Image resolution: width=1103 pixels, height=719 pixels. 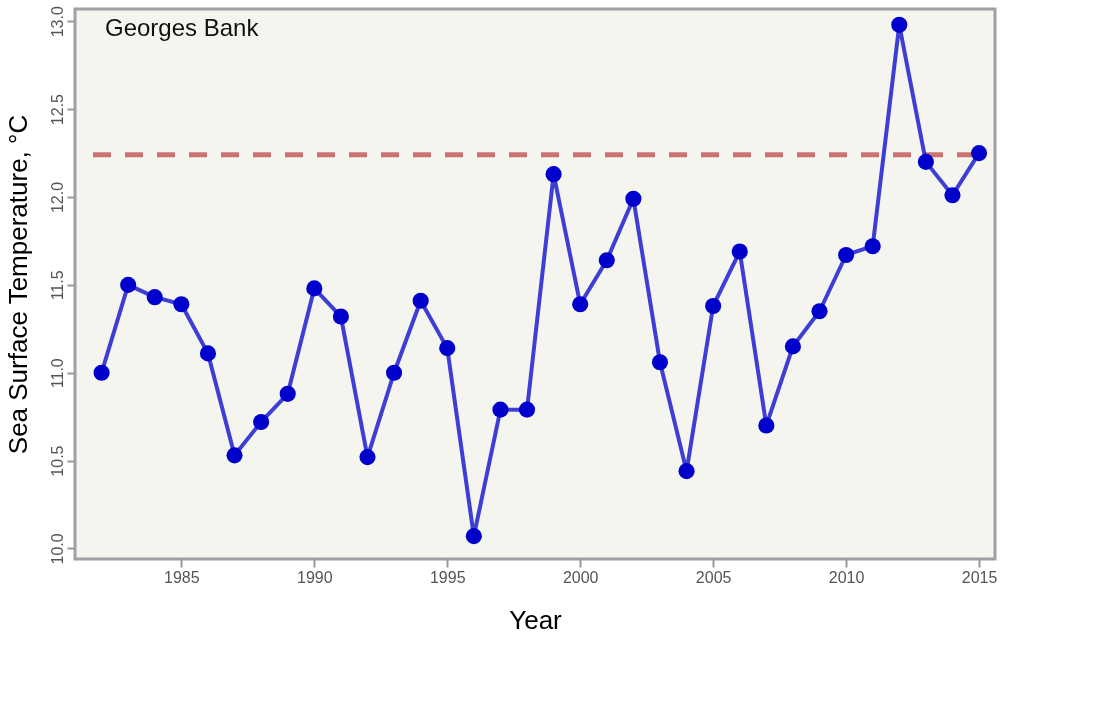 What do you see at coordinates (713, 577) in the screenshot?
I see `x-tick-label: 2005` at bounding box center [713, 577].